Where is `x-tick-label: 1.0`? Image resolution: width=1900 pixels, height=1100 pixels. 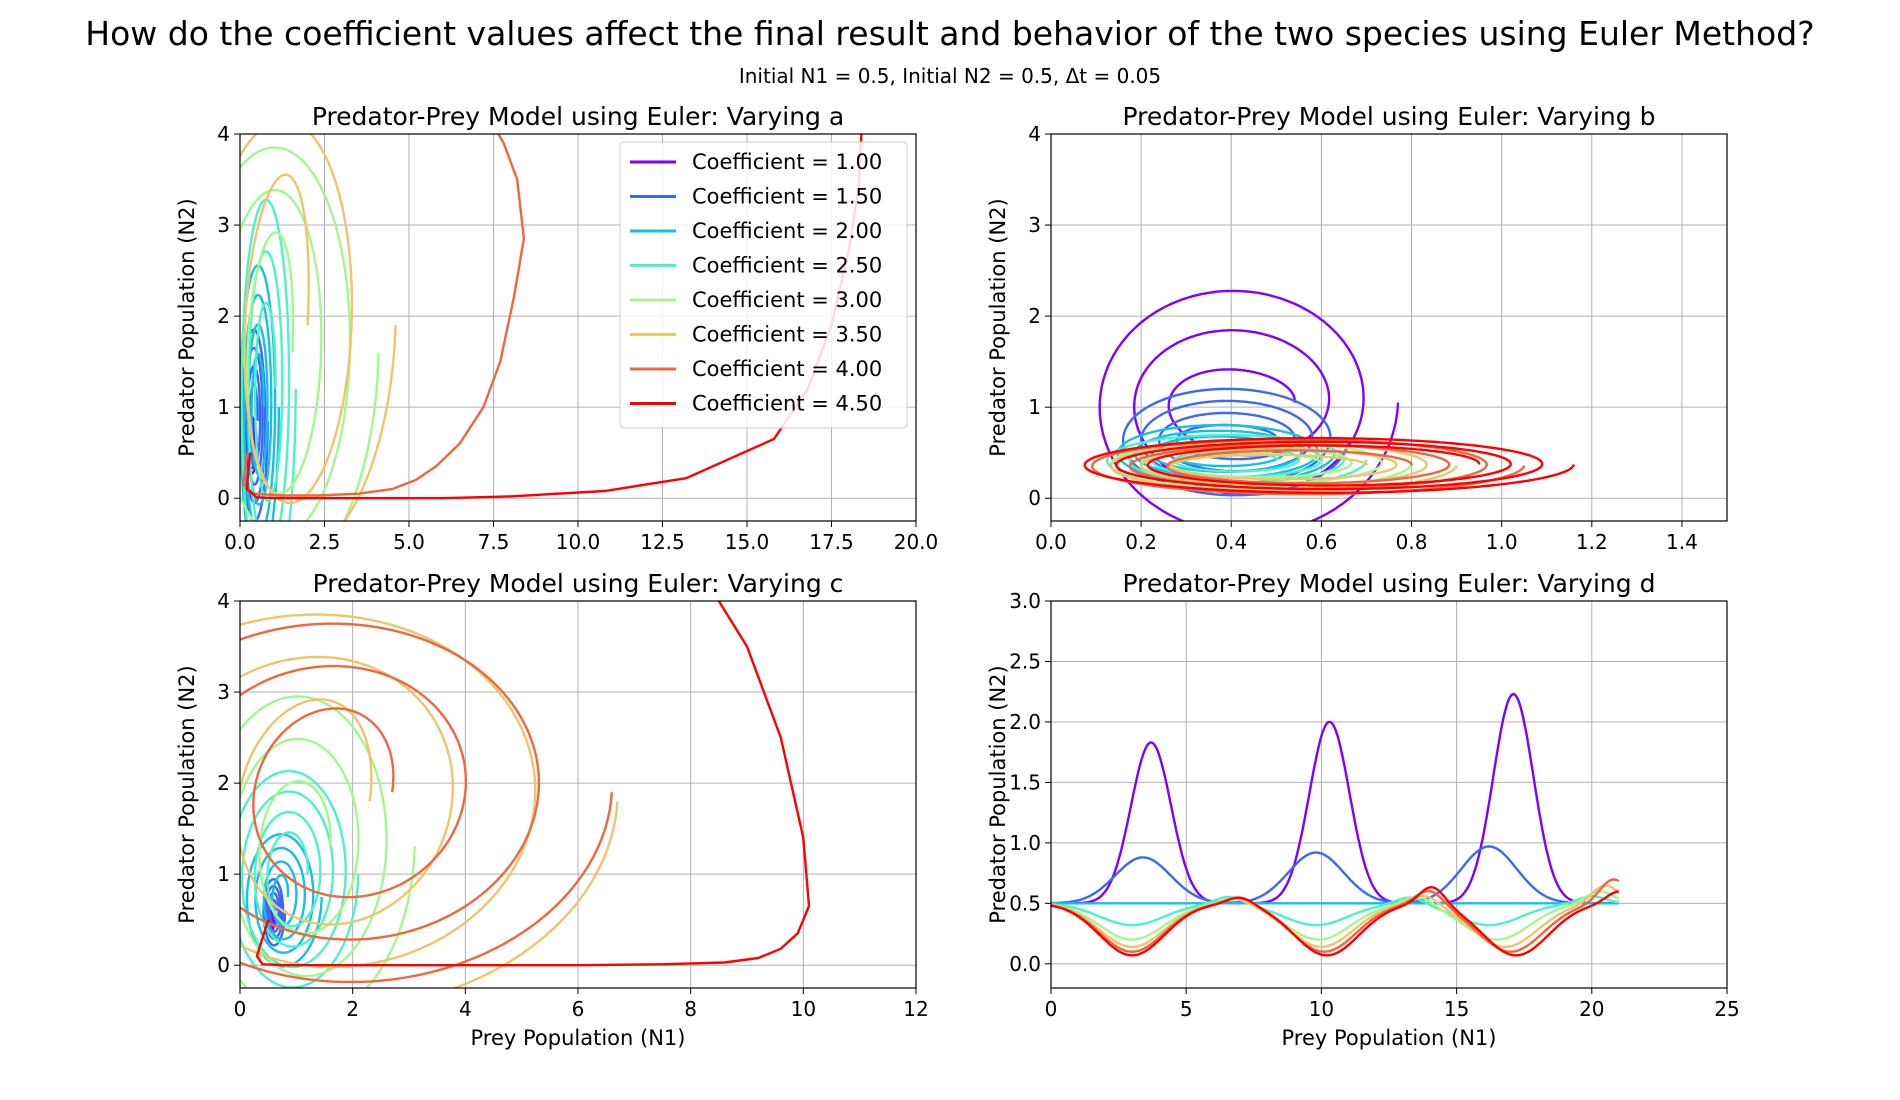 x-tick-label: 1.0 is located at coordinates (1502, 542).